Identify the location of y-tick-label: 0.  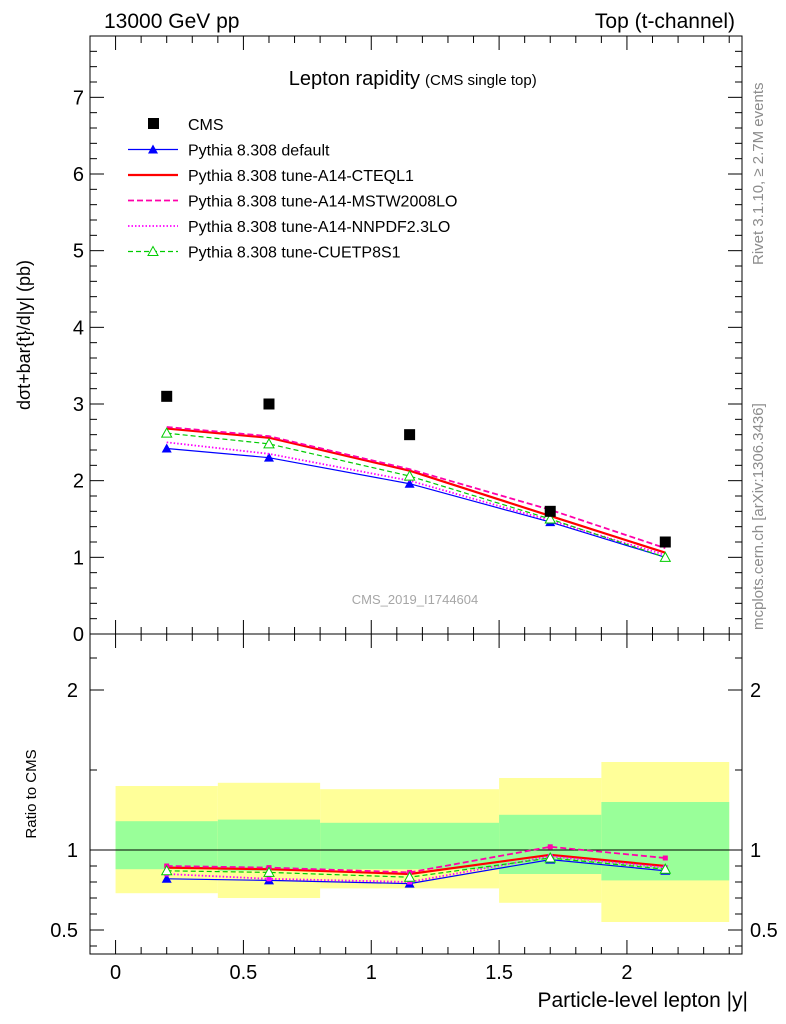
(78, 635).